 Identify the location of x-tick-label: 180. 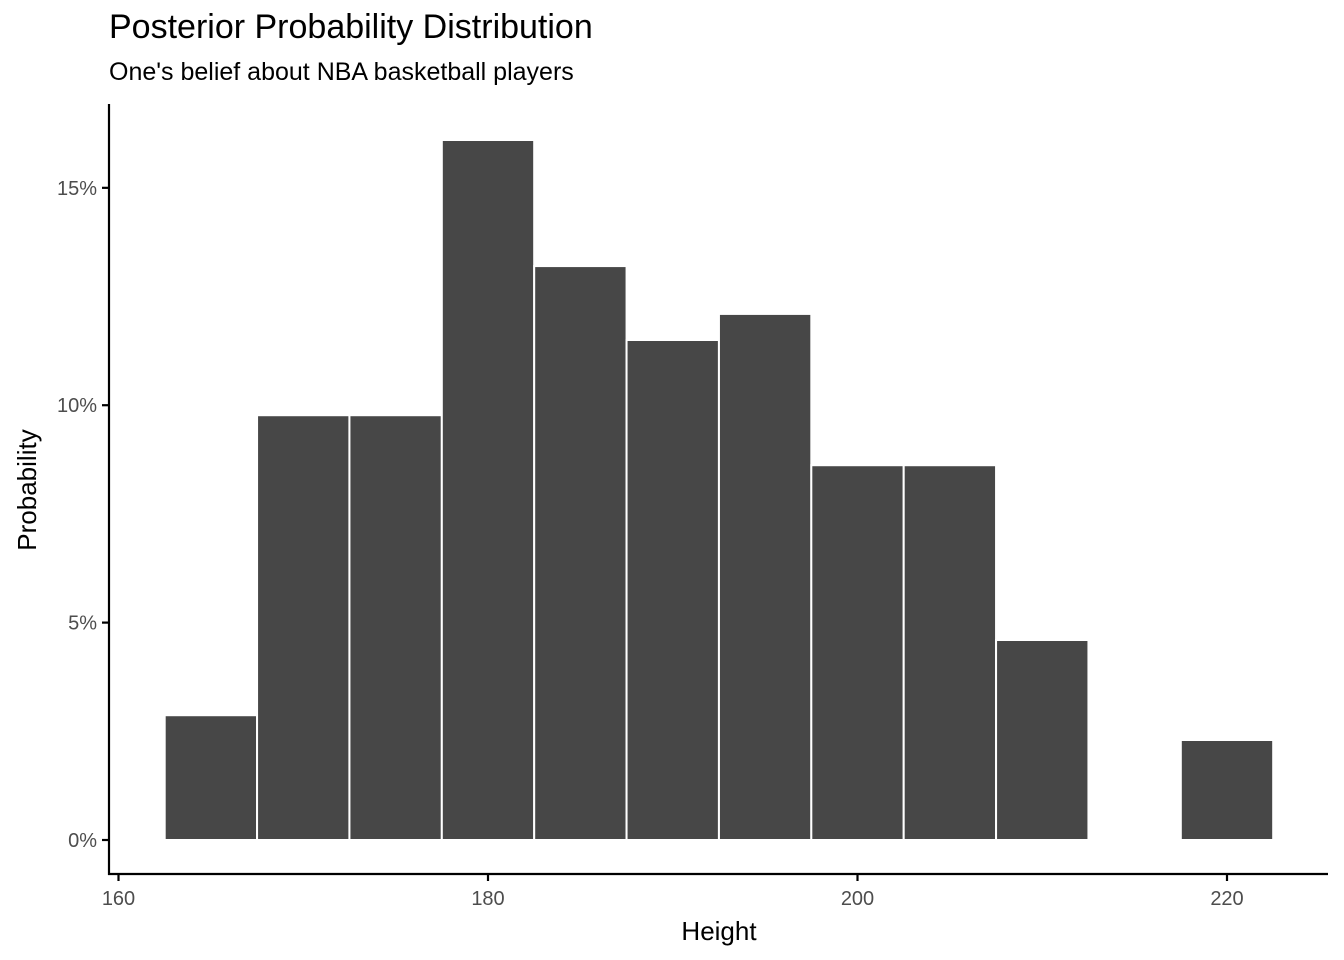
(487, 899).